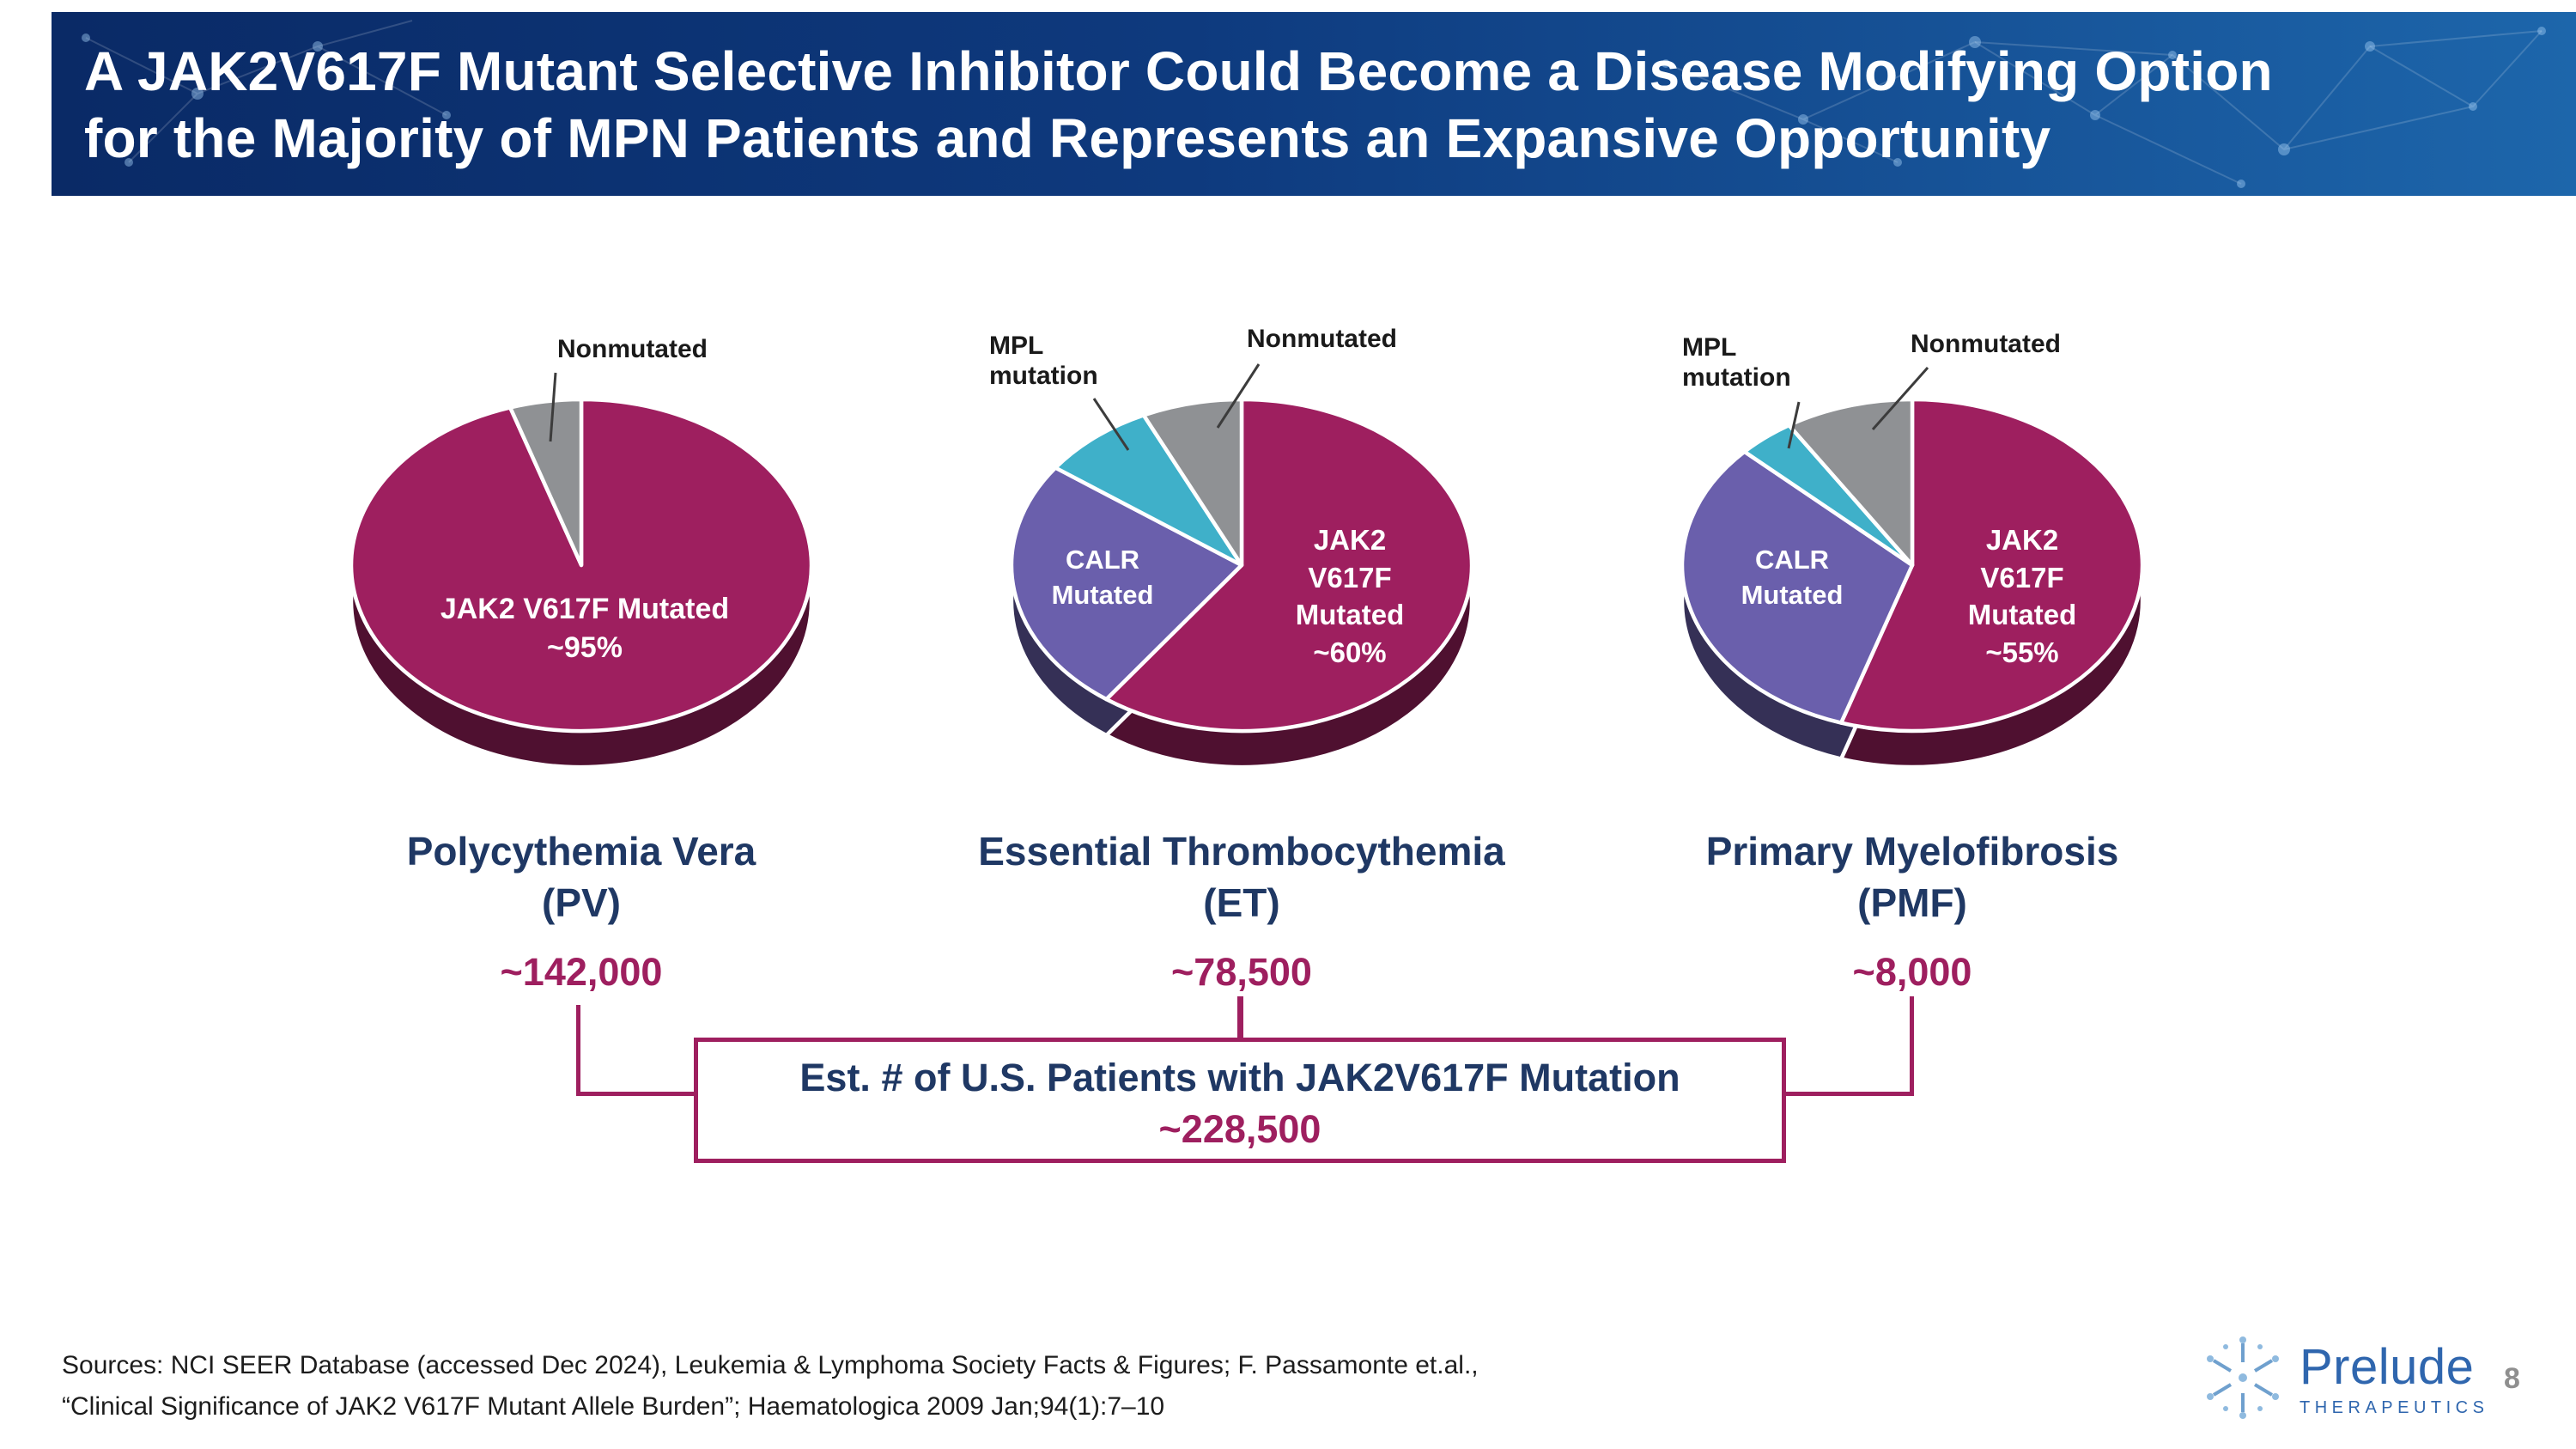 Image resolution: width=2576 pixels, height=1449 pixels. Describe the element at coordinates (1849, 1094) in the screenshot. I see `connector-line-right-horizontal` at that location.